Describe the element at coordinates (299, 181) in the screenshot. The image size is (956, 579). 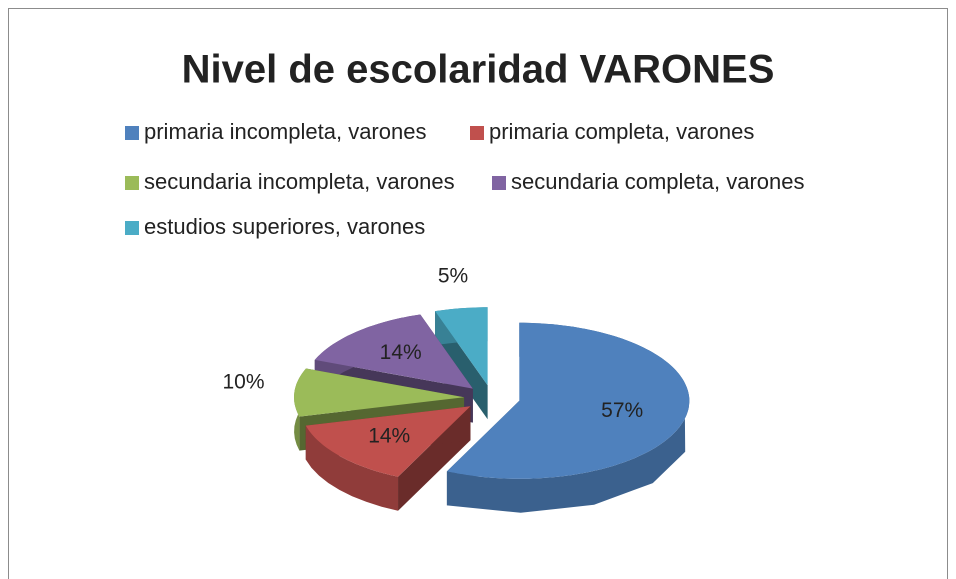
I see `legend-label: secundaria incompleta, varones` at that location.